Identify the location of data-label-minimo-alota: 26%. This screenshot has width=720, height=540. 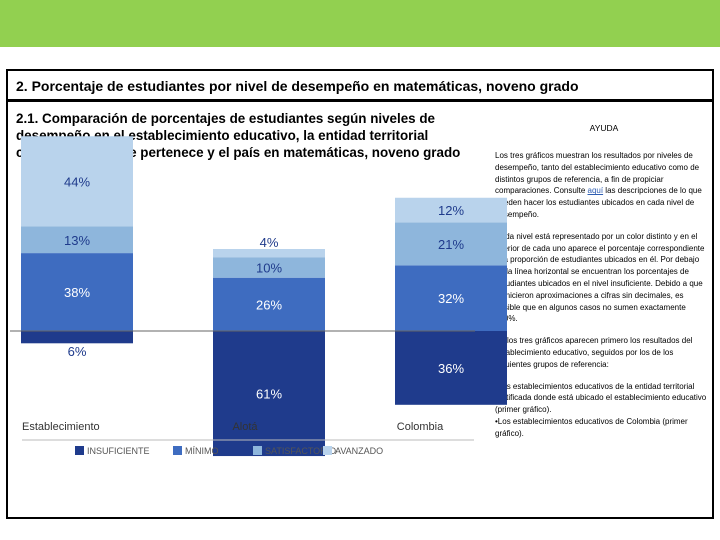
(269, 304).